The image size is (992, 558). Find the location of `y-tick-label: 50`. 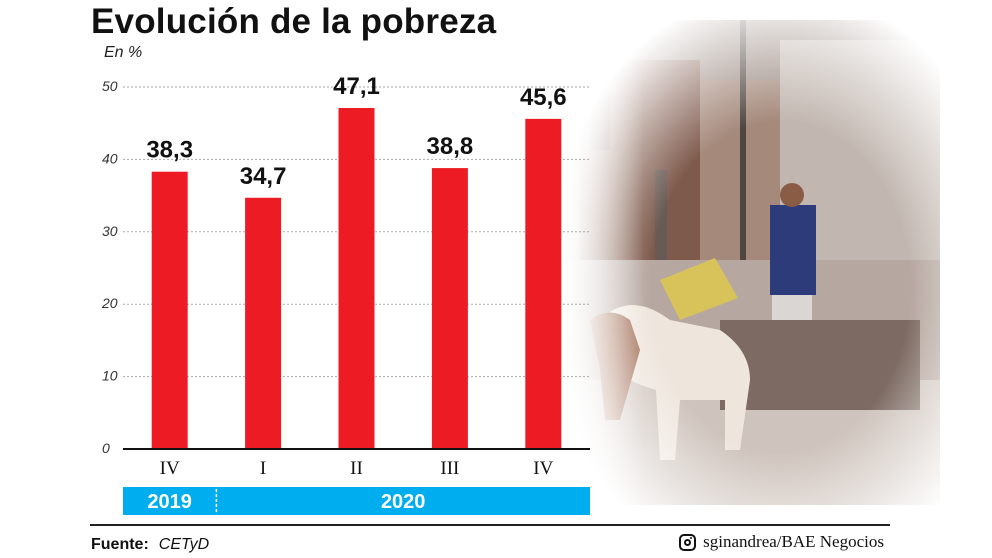

y-tick-label: 50 is located at coordinates (110, 86).